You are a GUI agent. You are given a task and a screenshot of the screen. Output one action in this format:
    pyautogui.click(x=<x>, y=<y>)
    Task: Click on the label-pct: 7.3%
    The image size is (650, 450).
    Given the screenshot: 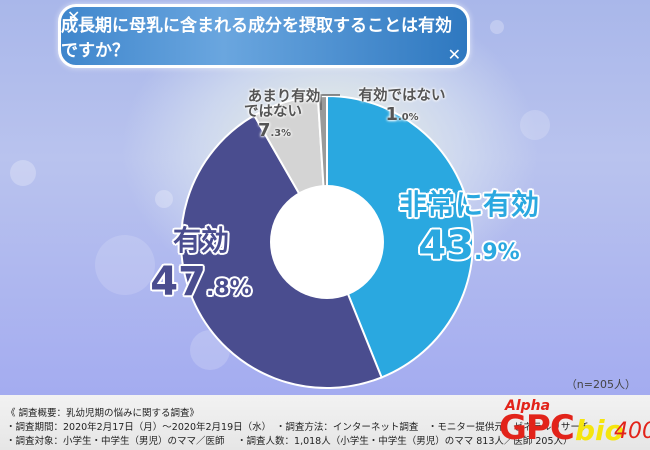 What is the action you would take?
    pyautogui.click(x=275, y=131)
    